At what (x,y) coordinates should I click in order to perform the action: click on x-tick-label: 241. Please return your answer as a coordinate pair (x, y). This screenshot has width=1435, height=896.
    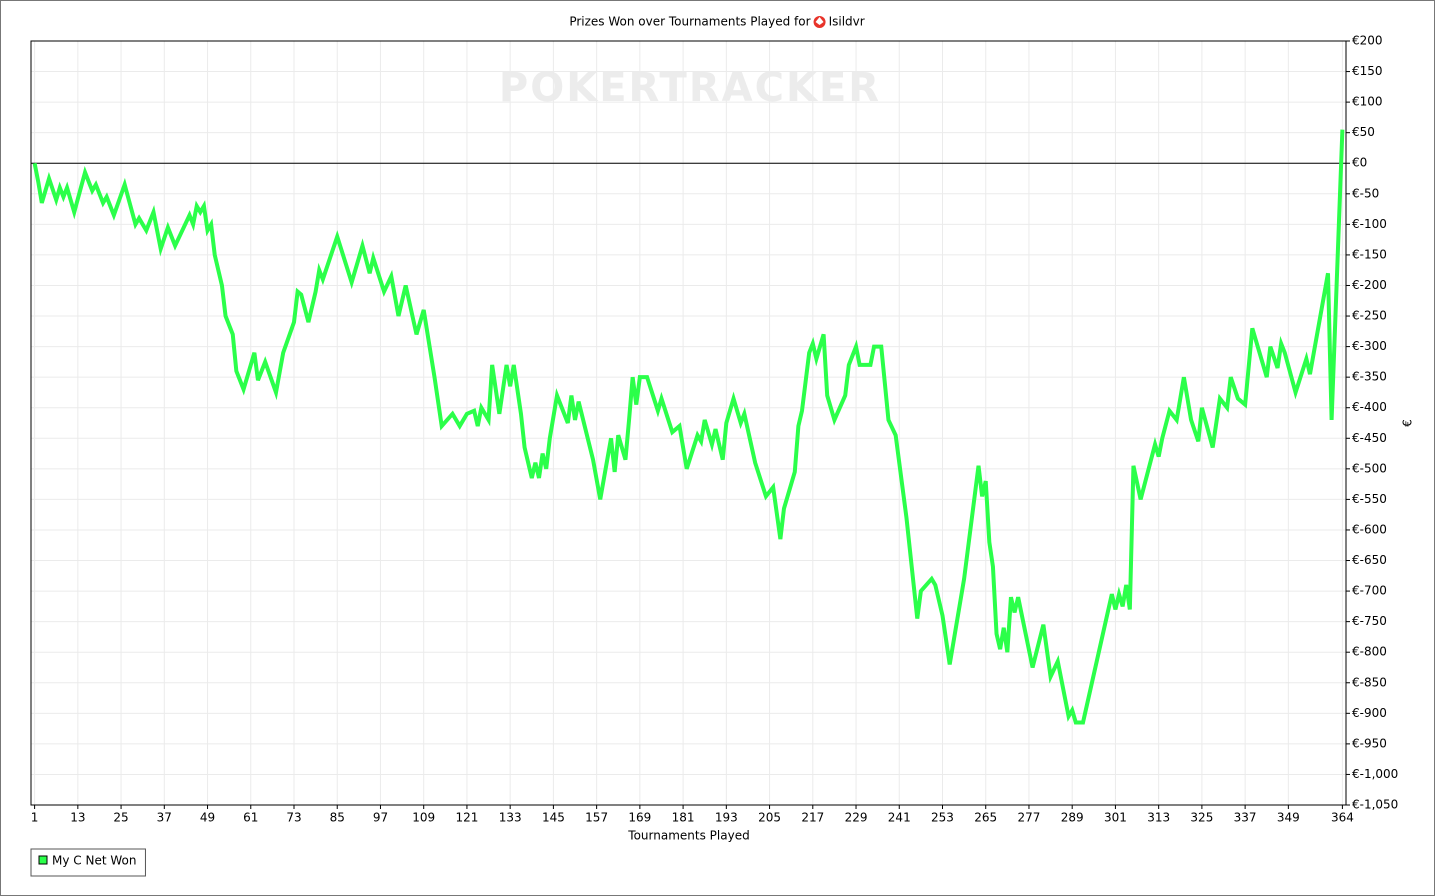
    Looking at the image, I should click on (899, 818).